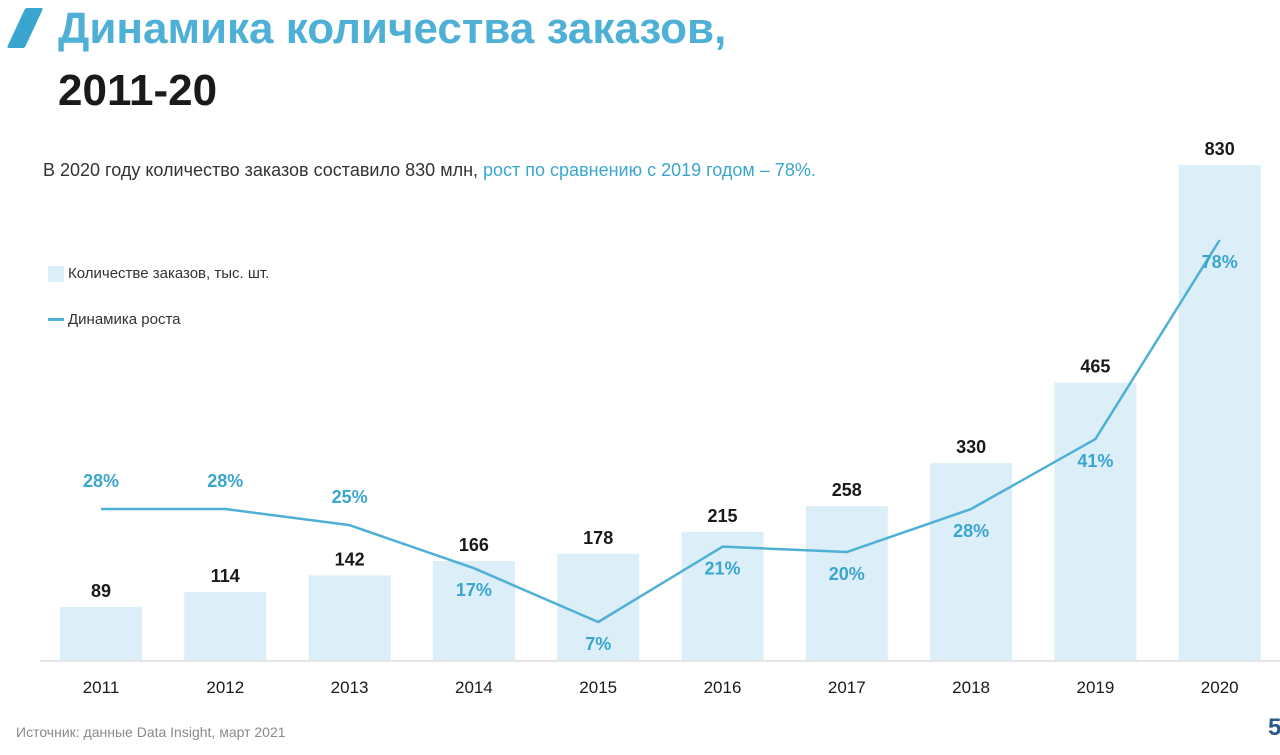 This screenshot has height=755, width=1280. Describe the element at coordinates (225, 687) in the screenshot. I see `x-tick-label-2012: 2012` at that location.